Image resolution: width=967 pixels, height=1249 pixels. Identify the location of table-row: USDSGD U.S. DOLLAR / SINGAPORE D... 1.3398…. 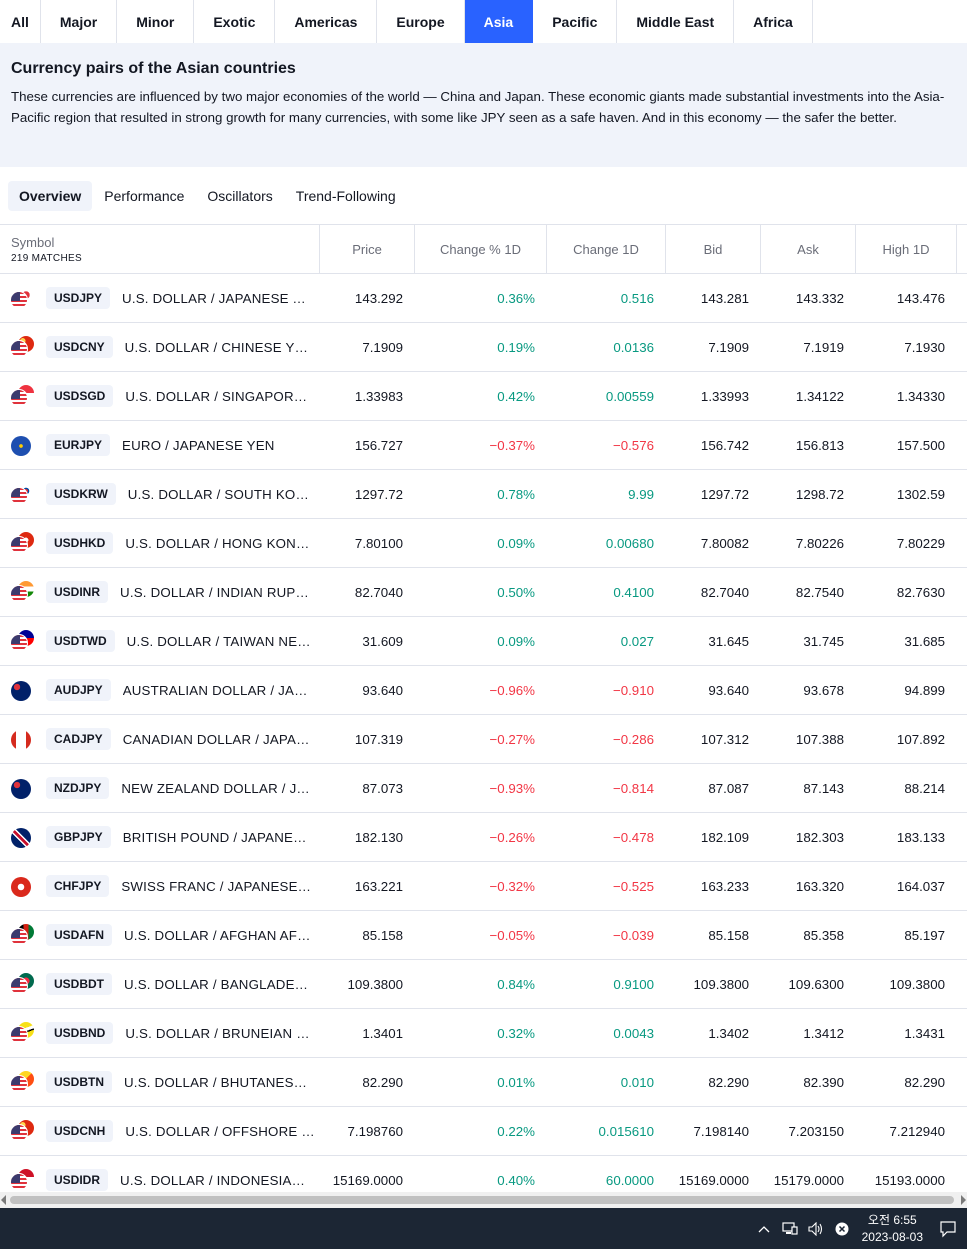
(483, 396).